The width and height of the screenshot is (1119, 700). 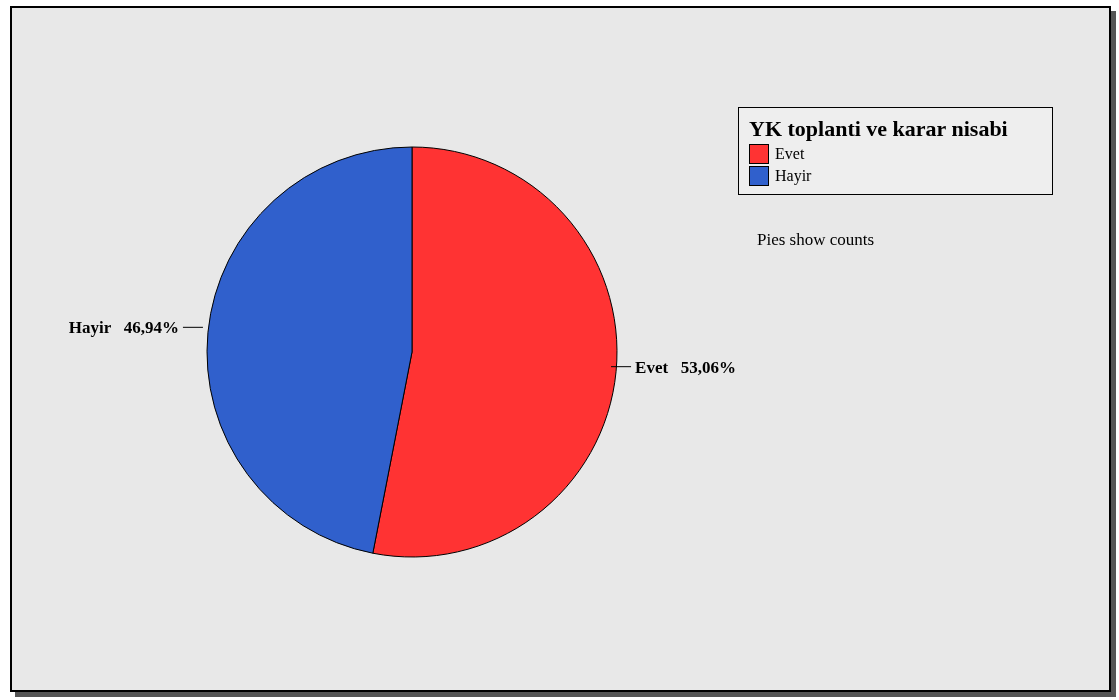 I want to click on legend-label: Evet, so click(x=790, y=154).